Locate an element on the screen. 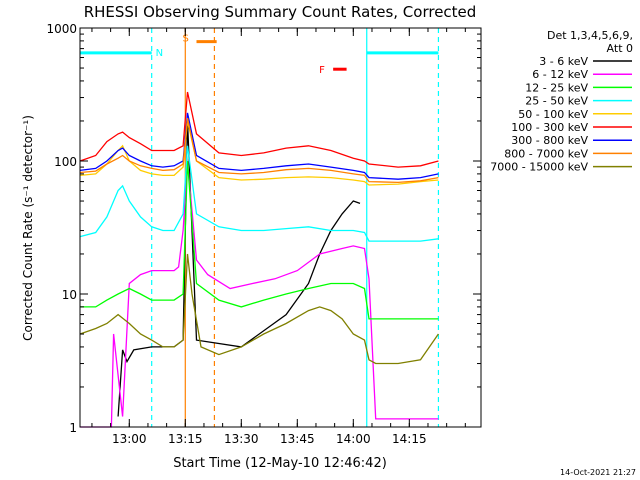 The width and height of the screenshot is (640, 480). y-tick-label-1: 100 is located at coordinates (65, 162).